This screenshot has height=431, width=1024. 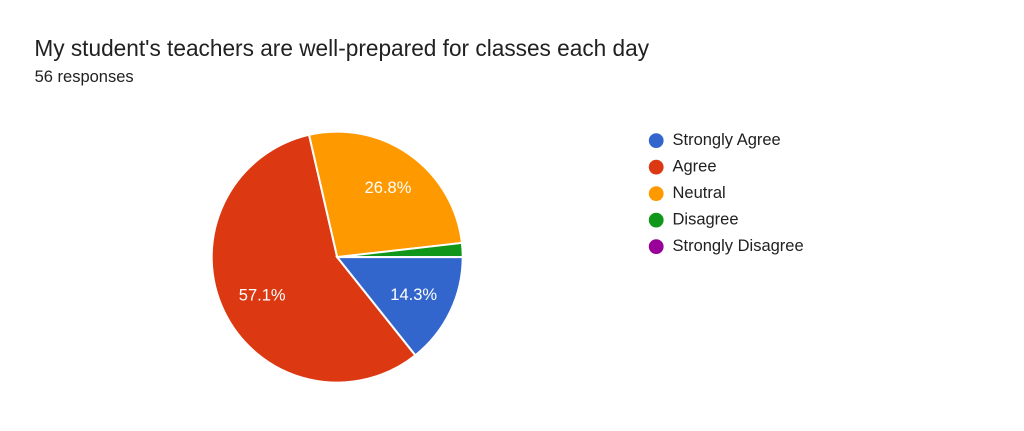 I want to click on svg-text: Neutral, so click(x=699, y=193).